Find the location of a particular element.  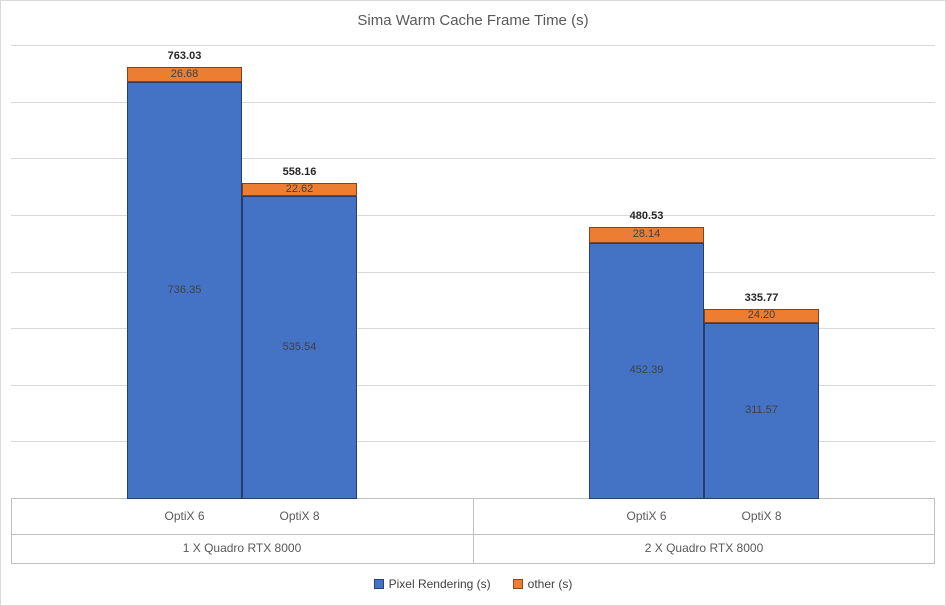

axis-tier-groups: 1 X Quadro RTX 8000 2 X Quadro RTX 8000 is located at coordinates (473, 549).